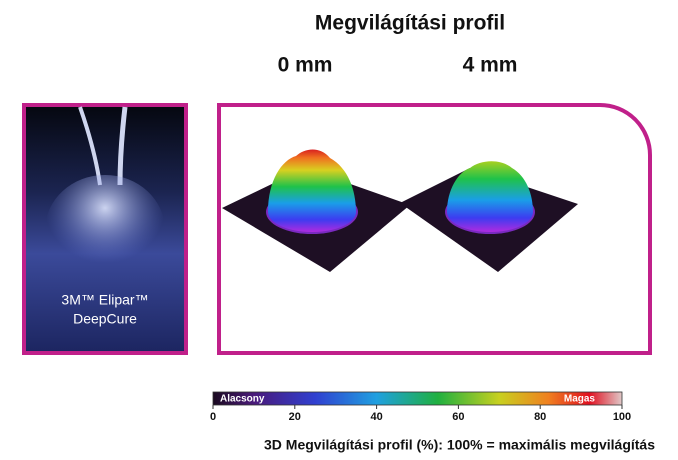 This screenshot has height=460, width=678. I want to click on tick-label: 100, so click(622, 417).